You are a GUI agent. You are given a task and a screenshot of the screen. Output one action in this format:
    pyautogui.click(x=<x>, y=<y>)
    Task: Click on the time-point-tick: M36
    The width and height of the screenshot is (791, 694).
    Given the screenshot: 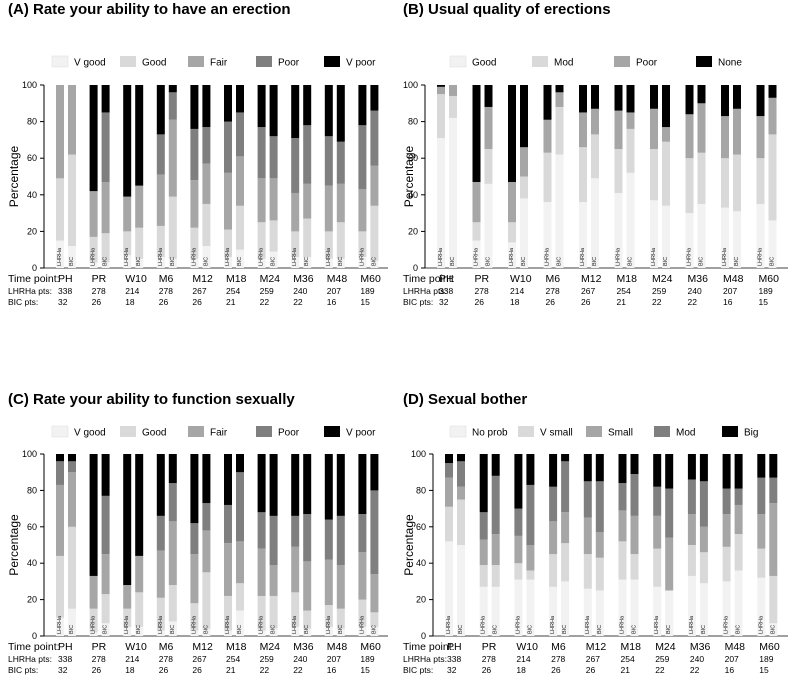 What is the action you would take?
    pyautogui.click(x=303, y=647)
    